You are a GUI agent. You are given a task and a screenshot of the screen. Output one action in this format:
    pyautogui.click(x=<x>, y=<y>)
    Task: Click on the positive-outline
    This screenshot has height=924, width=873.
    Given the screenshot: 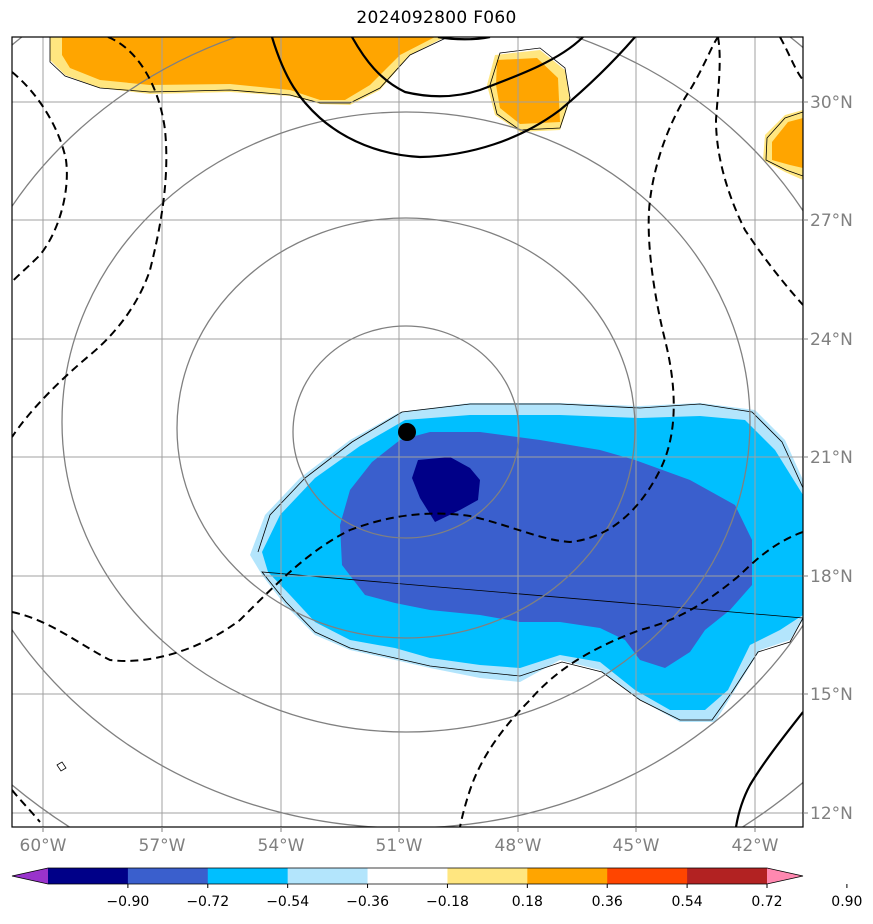 What is the action you would take?
    pyautogui.click(x=249, y=70)
    